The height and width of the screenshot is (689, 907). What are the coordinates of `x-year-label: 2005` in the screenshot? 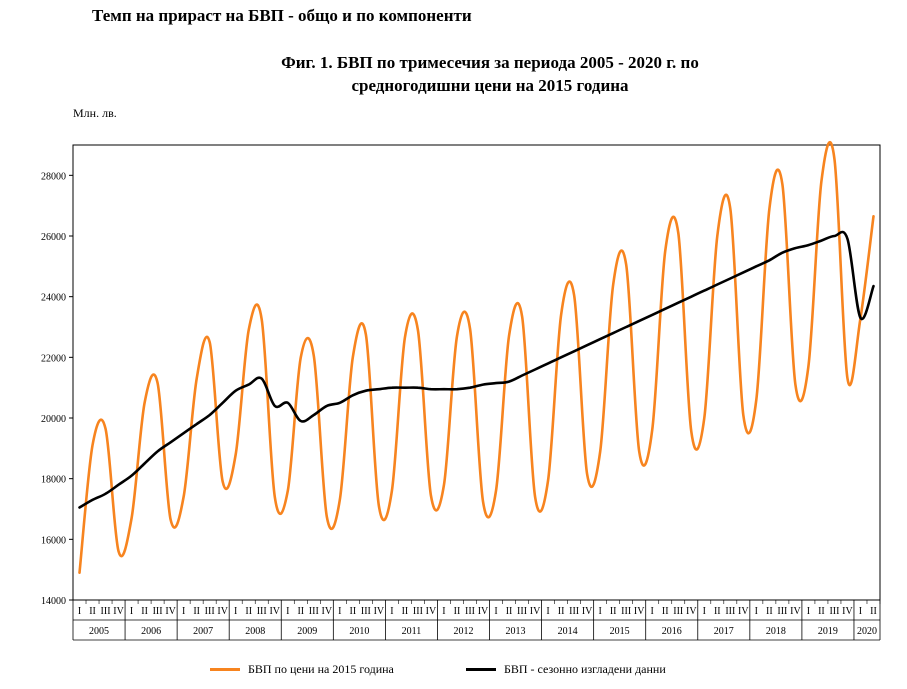 It's located at (99, 631).